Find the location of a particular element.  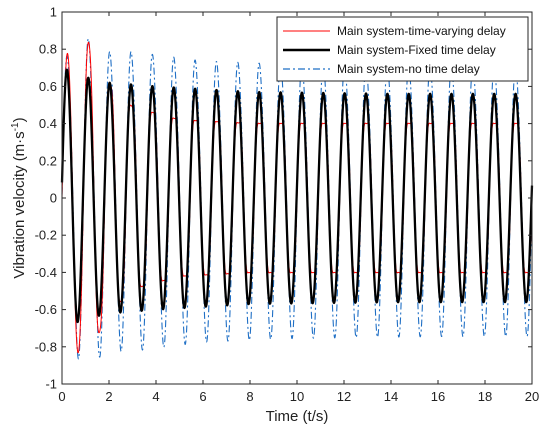

x-tick-label: 6 is located at coordinates (202, 396).